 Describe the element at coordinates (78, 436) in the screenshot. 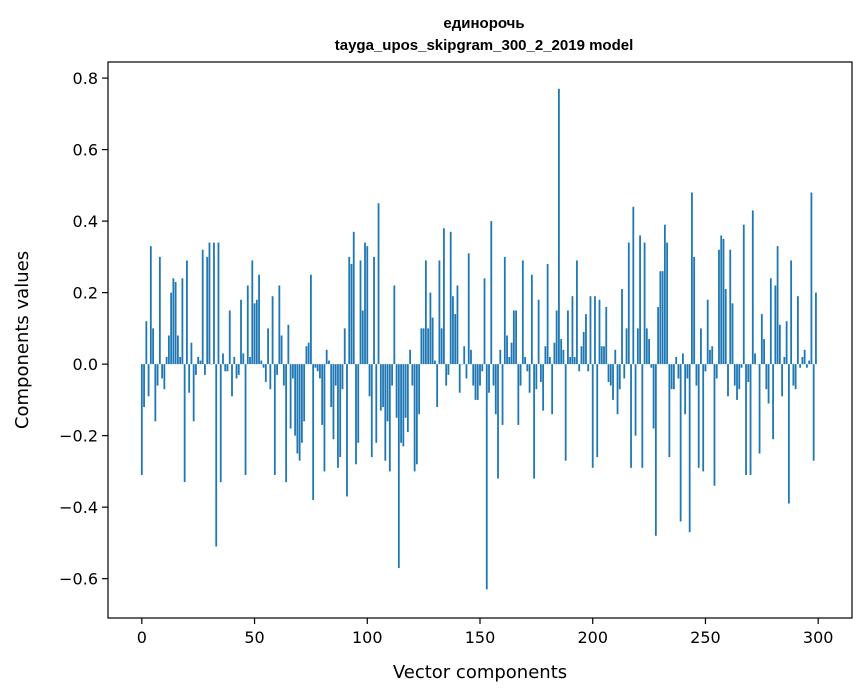

I see `y-tick-label: −0.2` at that location.